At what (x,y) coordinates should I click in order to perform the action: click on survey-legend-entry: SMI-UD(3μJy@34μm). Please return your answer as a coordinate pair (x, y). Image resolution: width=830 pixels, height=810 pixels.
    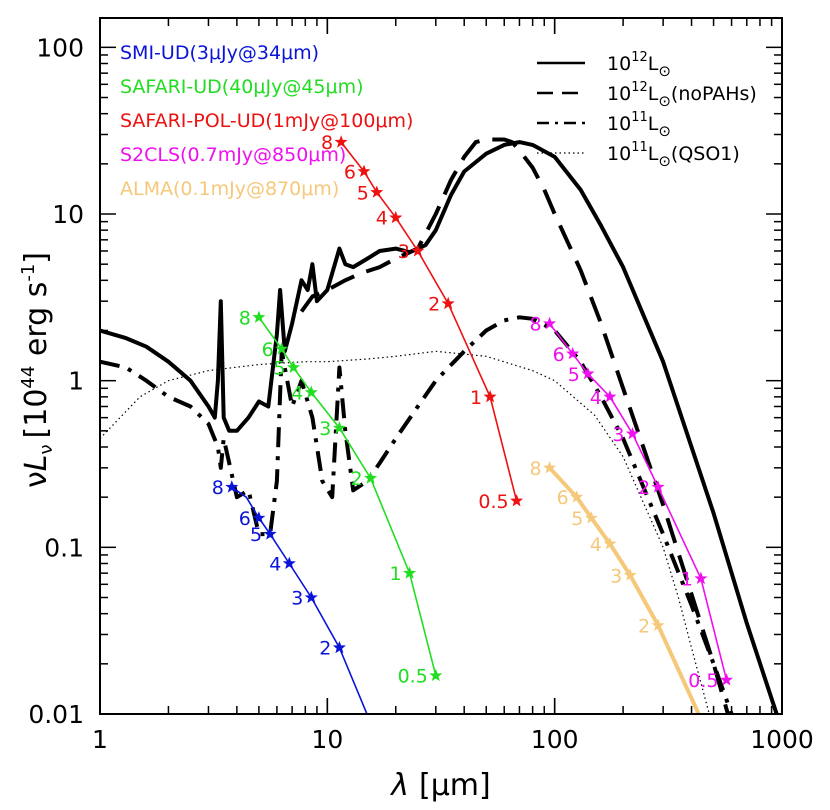
    Looking at the image, I should click on (219, 53).